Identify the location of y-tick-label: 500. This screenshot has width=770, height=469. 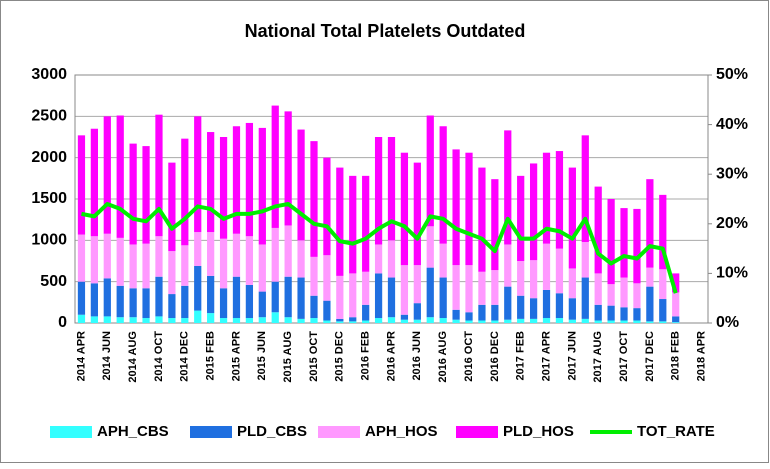
(53, 281).